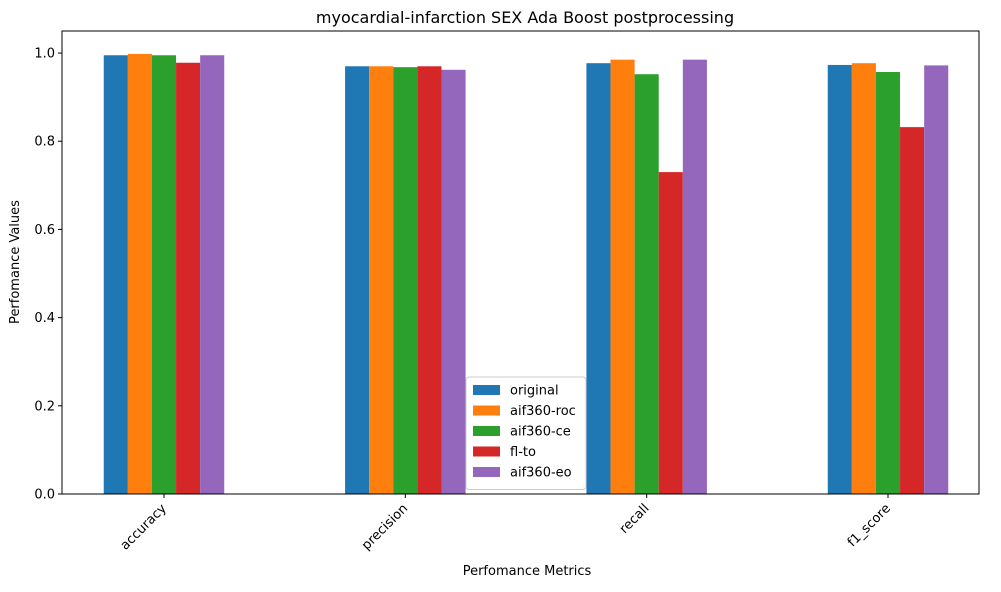 The image size is (1001, 592). I want to click on legend-swatch-original, so click(486, 390).